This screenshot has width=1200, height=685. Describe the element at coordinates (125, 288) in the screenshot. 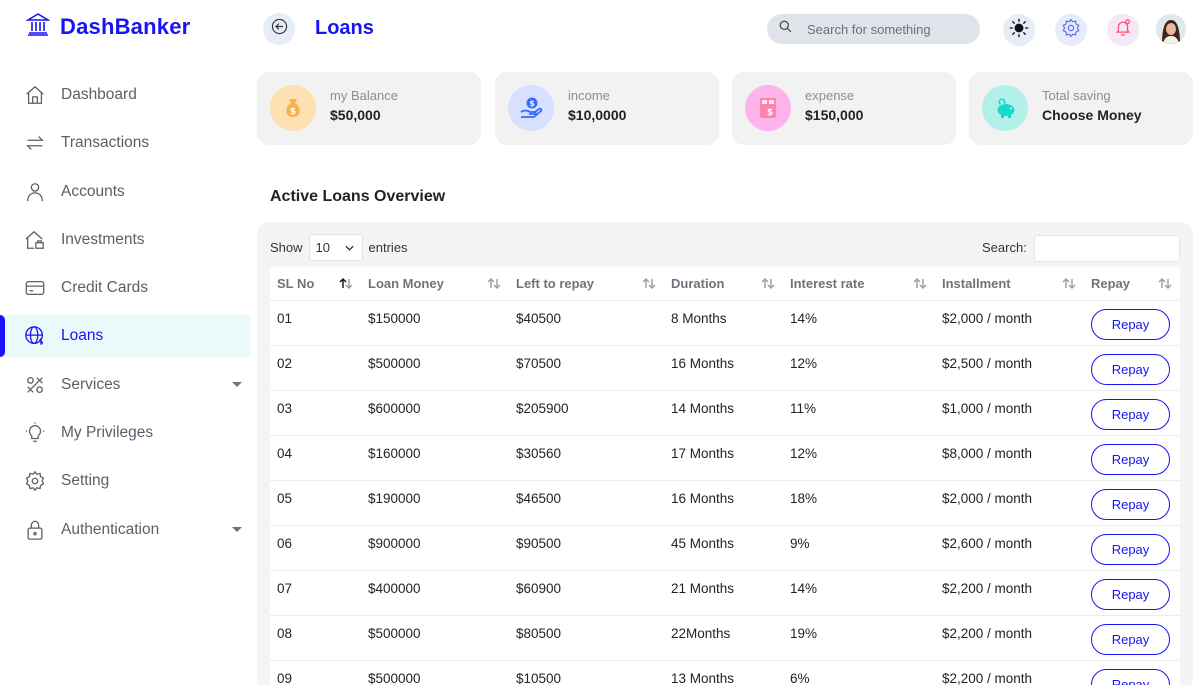

I see `sidebar-item-credit-cards: Credit Cards` at that location.